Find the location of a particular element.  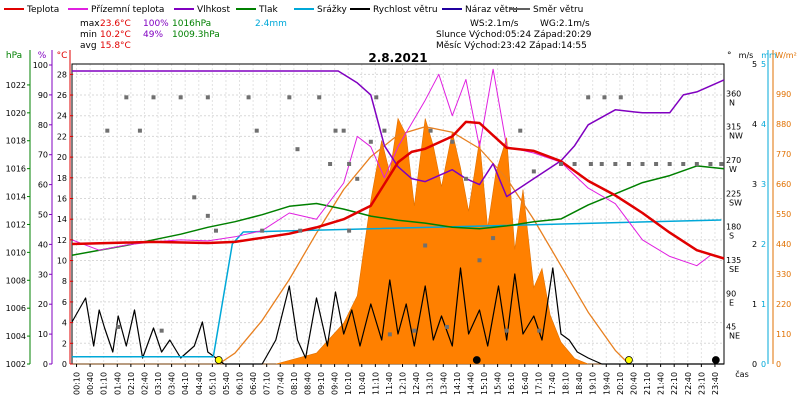

tick-time: 01:10 is located at coordinates (104, 383).